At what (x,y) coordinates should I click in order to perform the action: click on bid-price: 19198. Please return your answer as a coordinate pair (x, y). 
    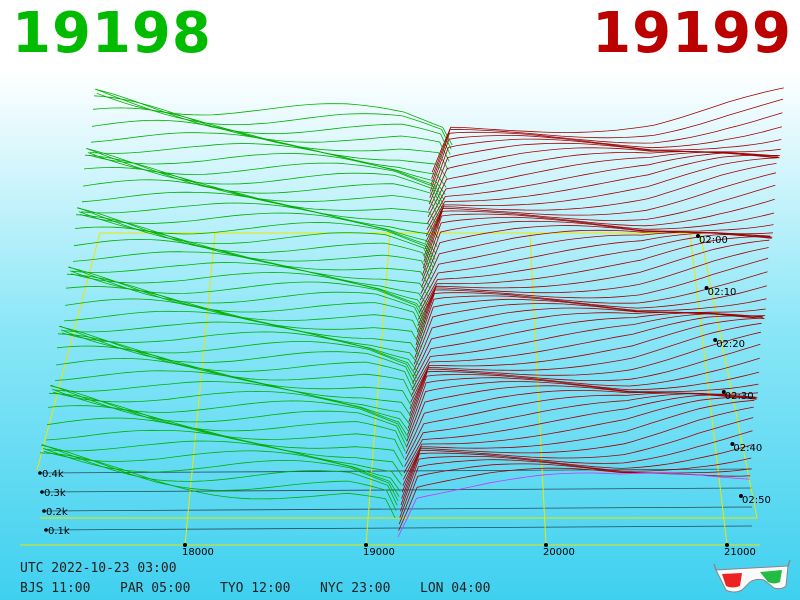
    Looking at the image, I should click on (112, 33).